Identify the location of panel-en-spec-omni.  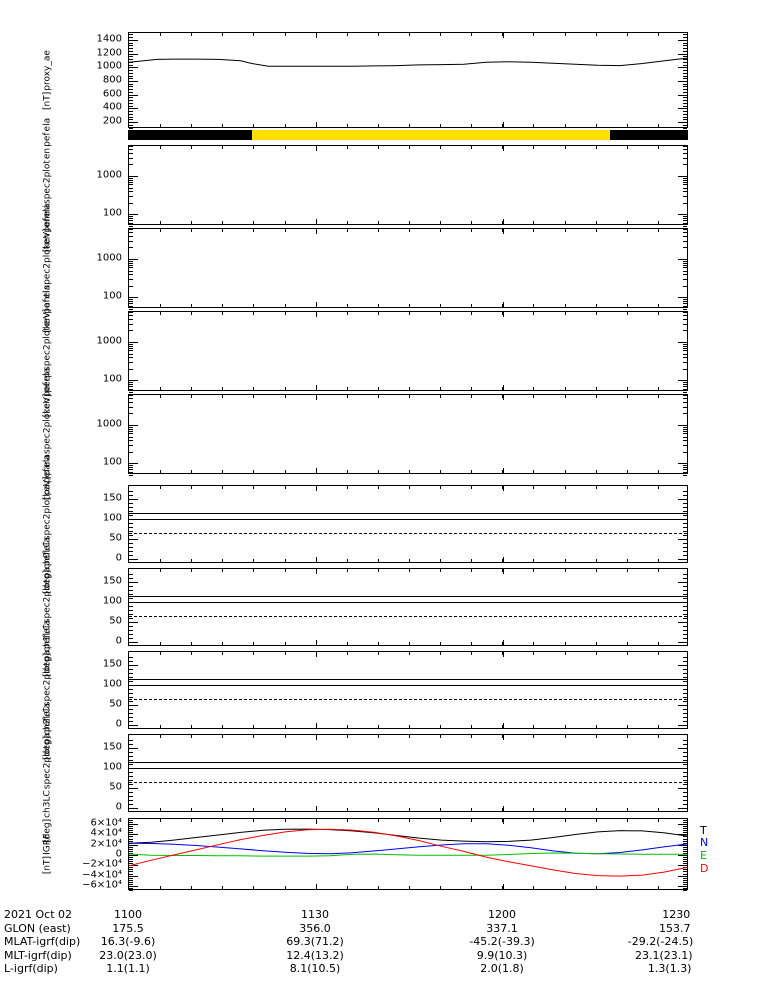
(408, 186).